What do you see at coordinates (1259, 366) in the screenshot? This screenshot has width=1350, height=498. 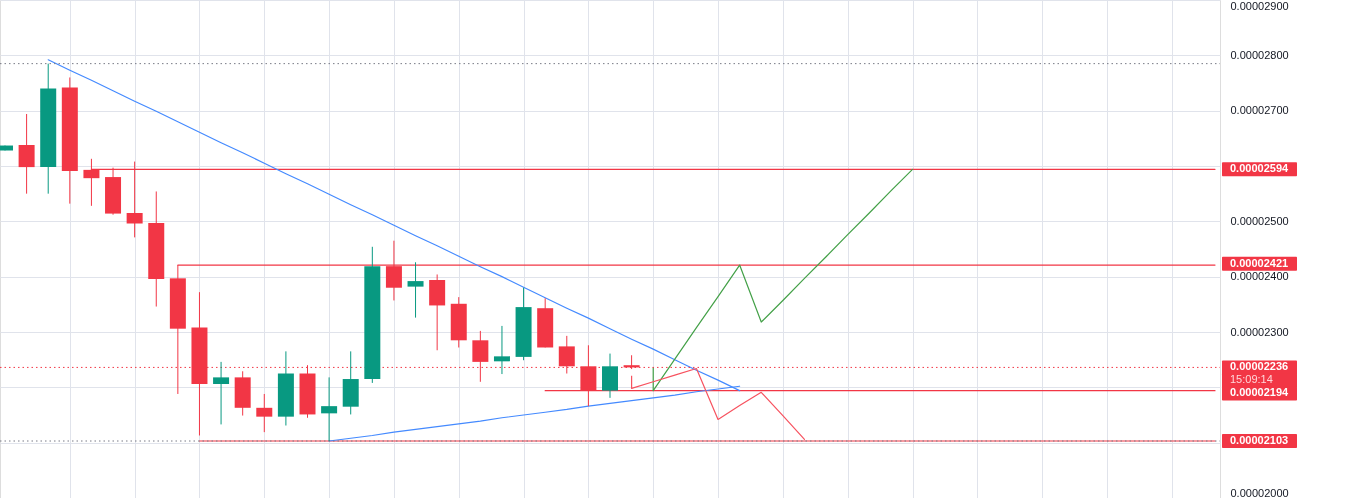 I see `ref-line-label: 0.00002236` at bounding box center [1259, 366].